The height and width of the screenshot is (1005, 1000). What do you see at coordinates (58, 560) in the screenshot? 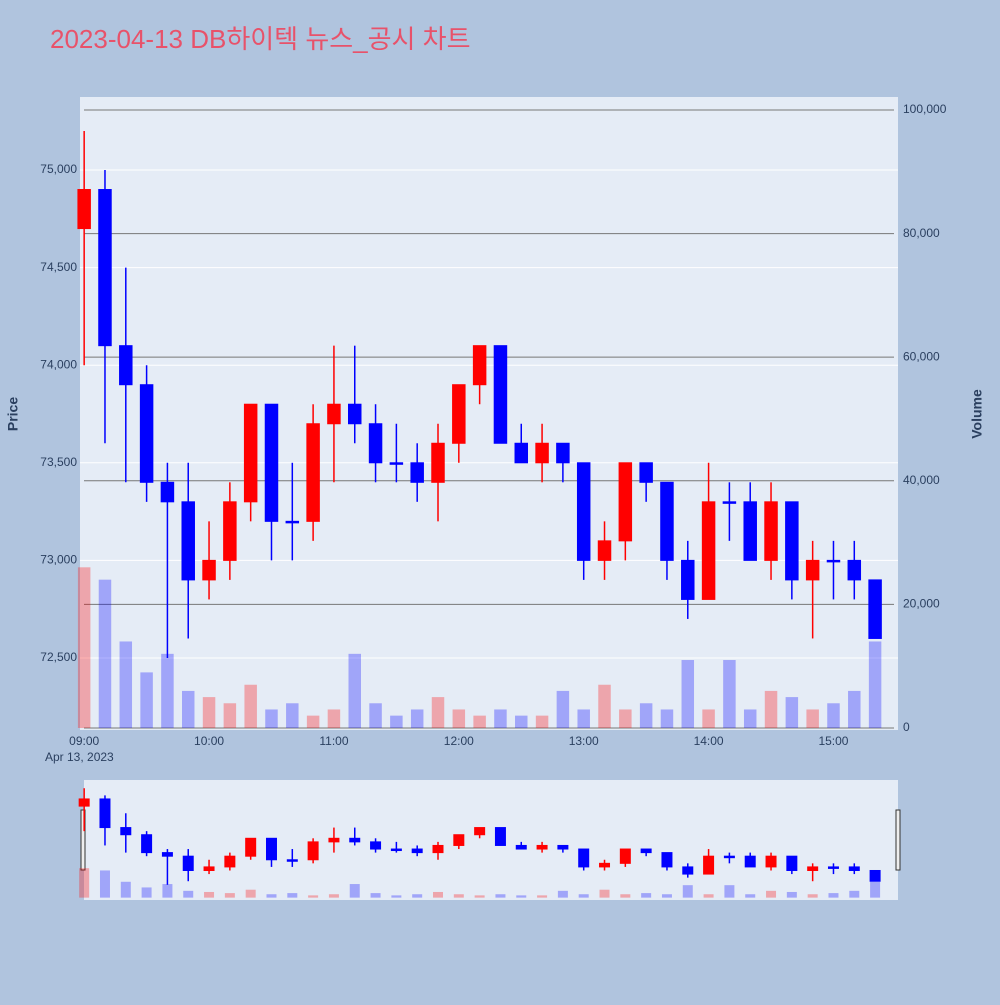
I see `y-tick-label: 73,000` at bounding box center [58, 560].